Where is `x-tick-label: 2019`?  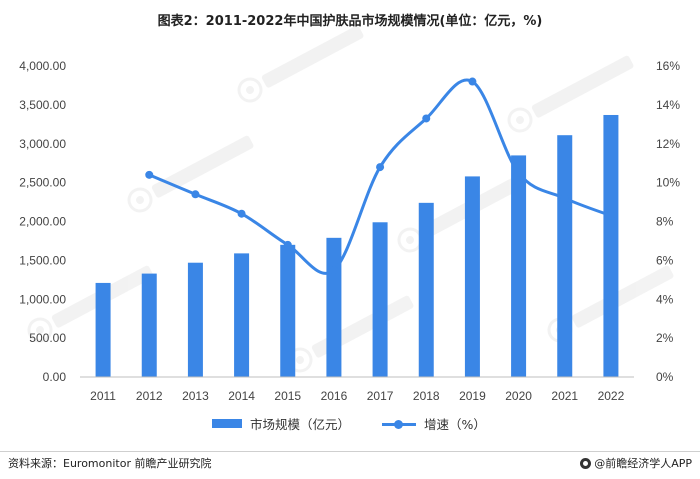 x-tick-label: 2019 is located at coordinates (472, 396).